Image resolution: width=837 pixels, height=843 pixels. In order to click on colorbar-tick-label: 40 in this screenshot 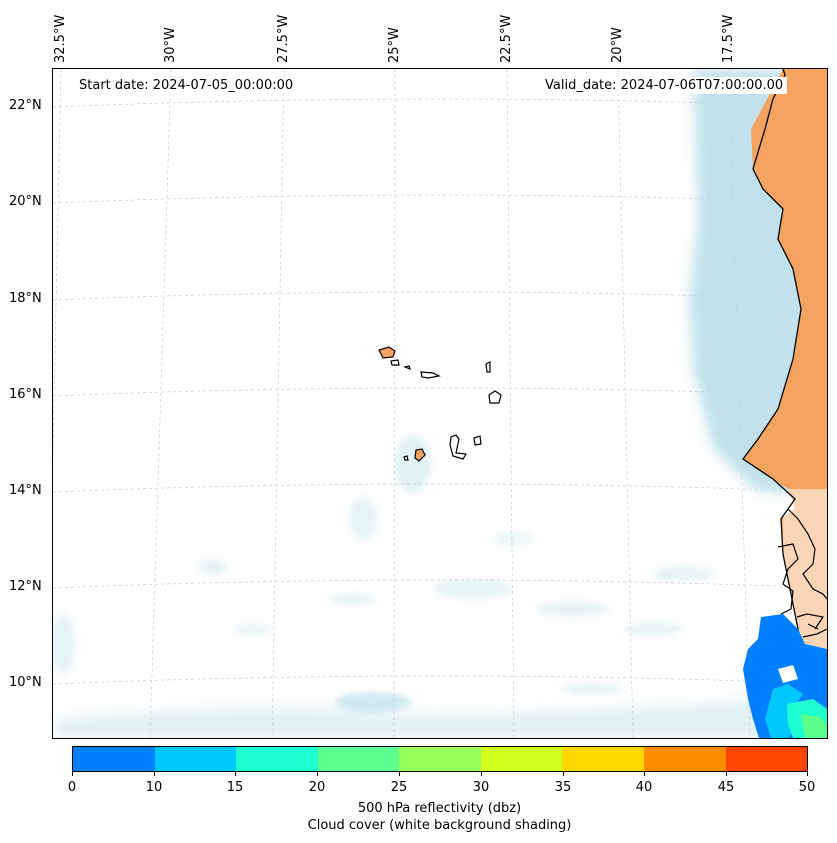, I will do `click(644, 787)`.